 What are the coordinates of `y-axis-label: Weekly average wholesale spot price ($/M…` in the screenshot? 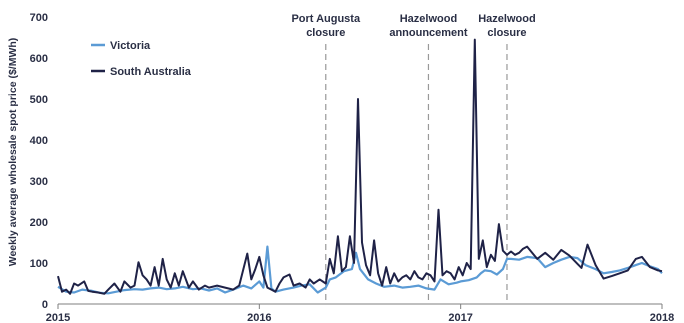 It's located at (13, 152).